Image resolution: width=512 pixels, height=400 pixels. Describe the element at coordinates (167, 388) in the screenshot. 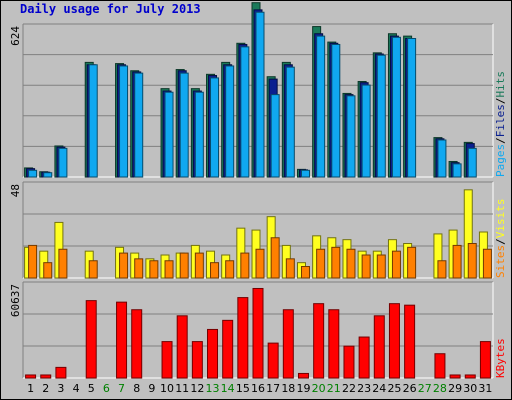

I see `x-tick-label-10: 10` at that location.